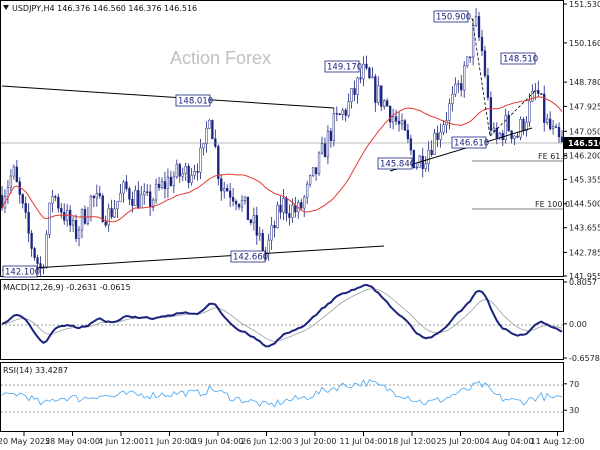  I want to click on rsi-tick-label: 30, so click(574, 410).